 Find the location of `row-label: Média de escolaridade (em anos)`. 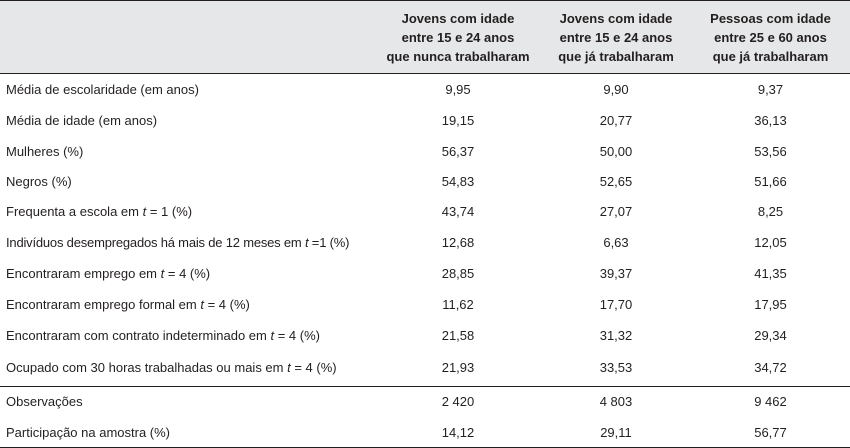

row-label: Média de escolaridade (em anos) is located at coordinates (102, 89).